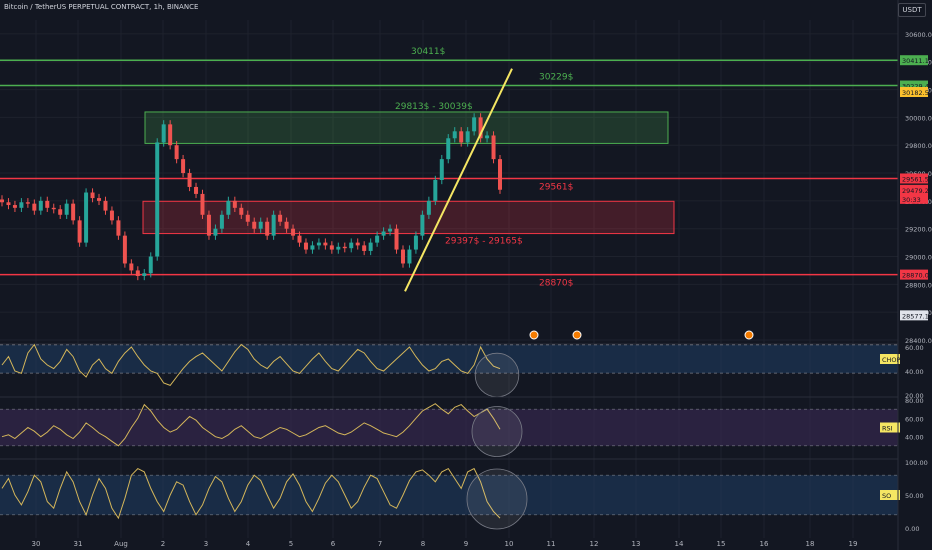  I want to click on time-tick-label: 6, so click(333, 544).